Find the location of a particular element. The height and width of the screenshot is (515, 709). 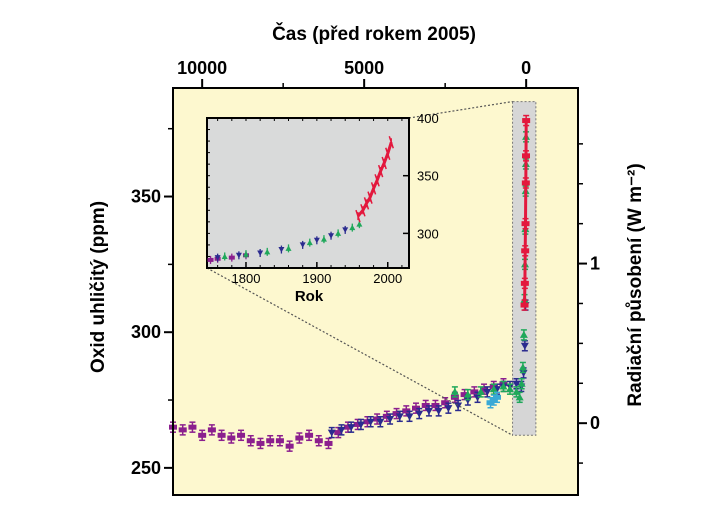

left-tick-label-1: 300 is located at coordinates (146, 332).